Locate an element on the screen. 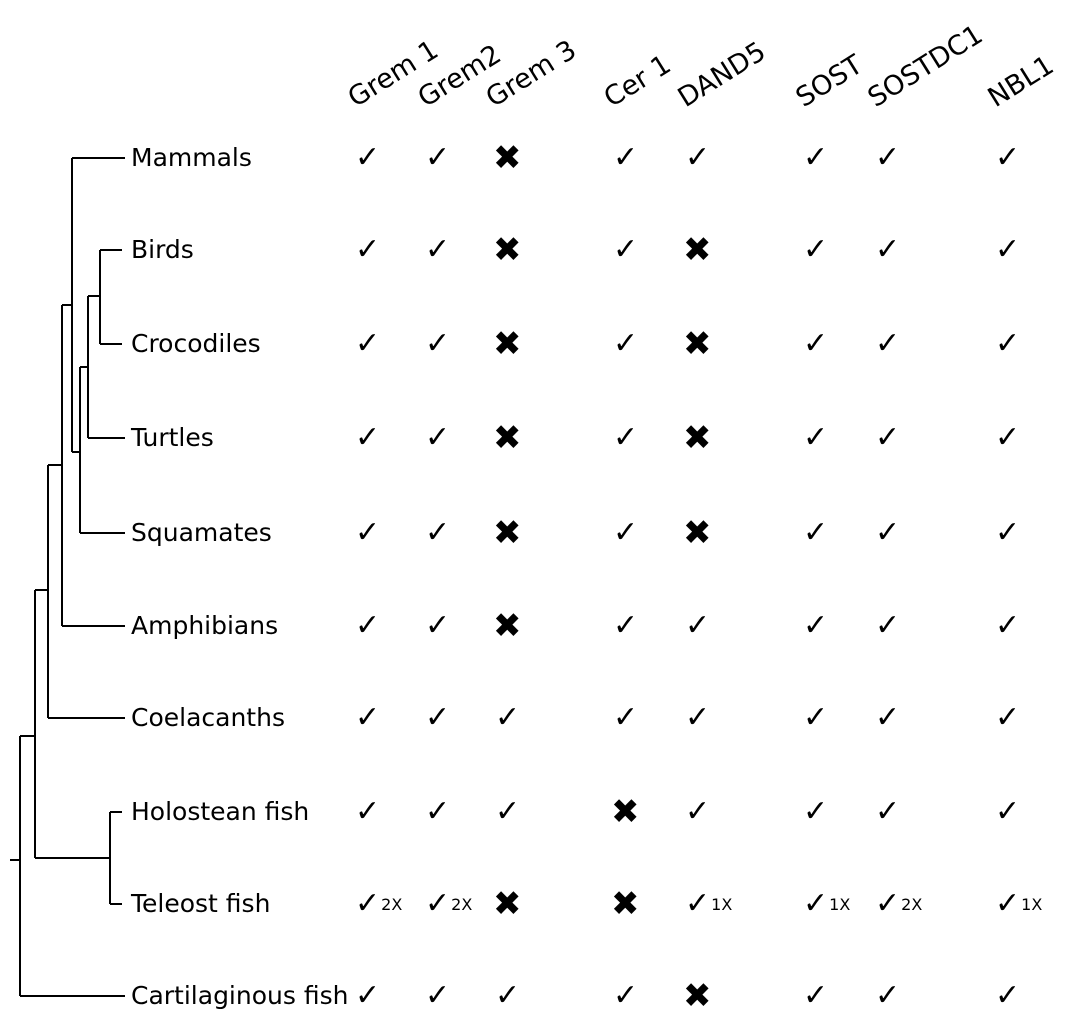  taxon-label: Teleost fish is located at coordinates (201, 903).